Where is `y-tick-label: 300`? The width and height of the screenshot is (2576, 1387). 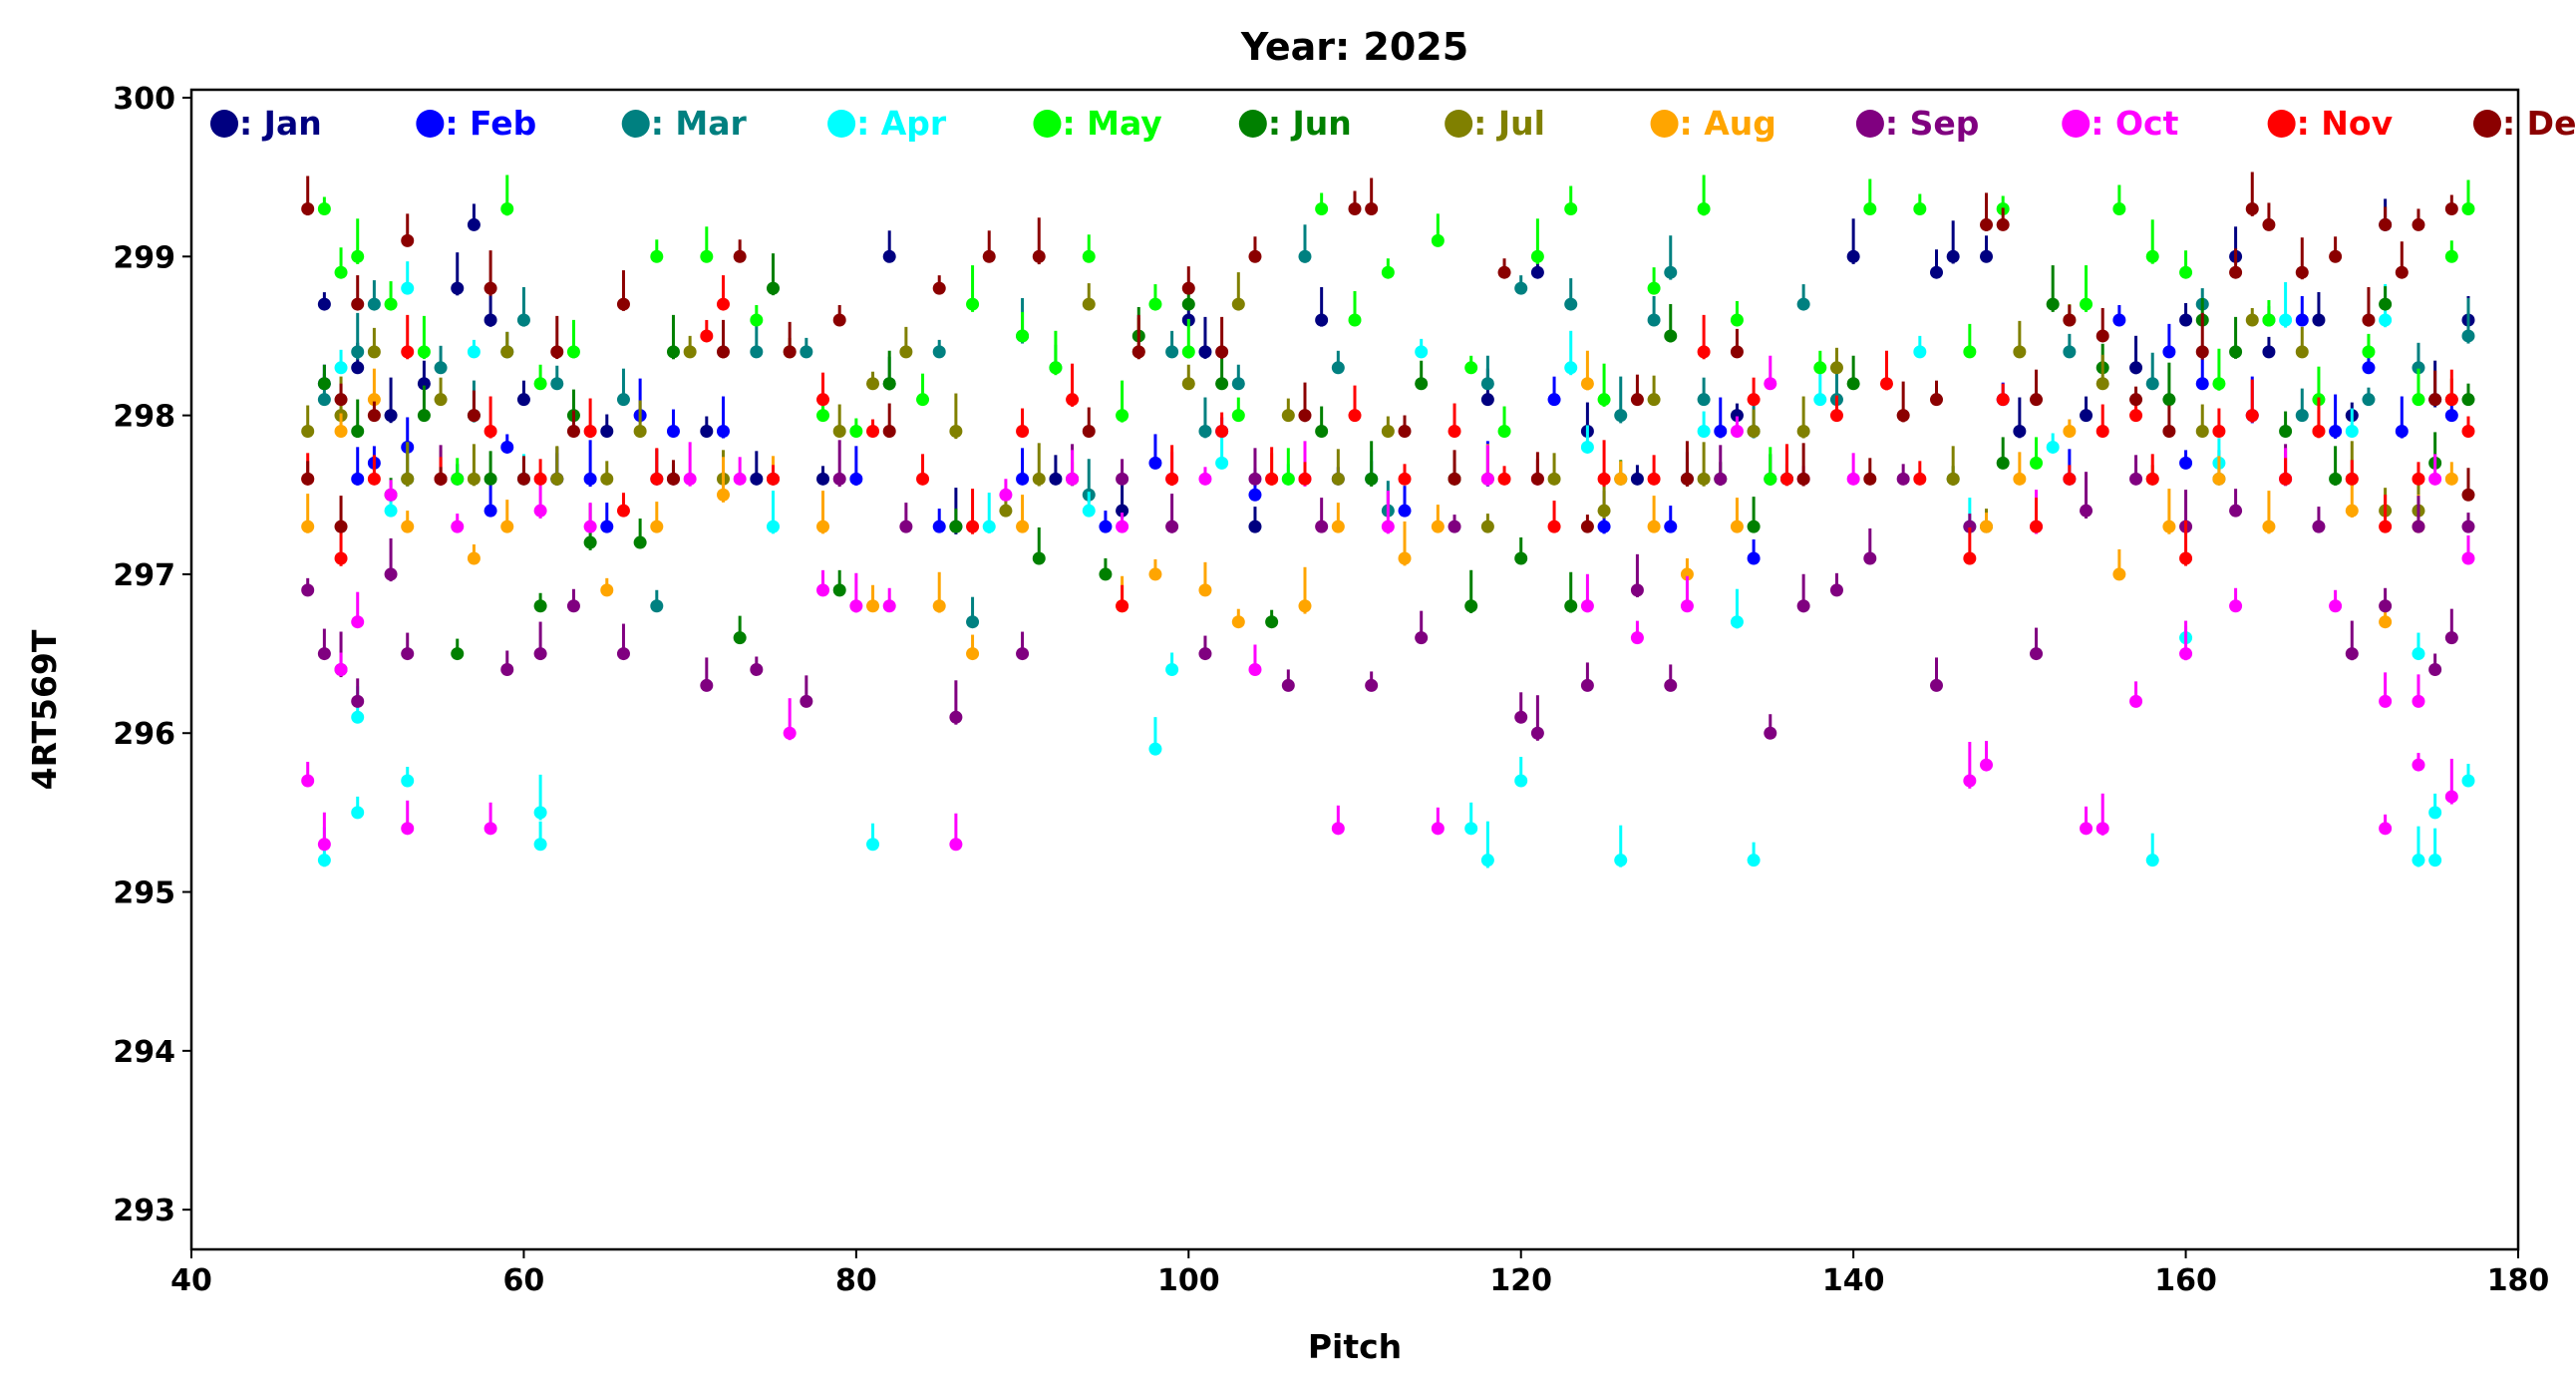 y-tick-label: 300 is located at coordinates (144, 99).